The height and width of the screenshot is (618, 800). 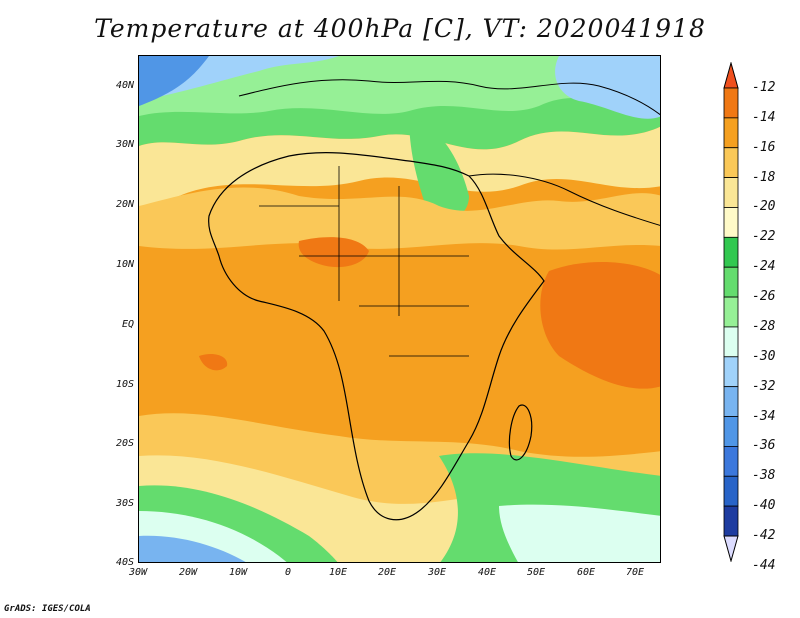 I want to click on field-red-sahel, so click(x=333, y=252).